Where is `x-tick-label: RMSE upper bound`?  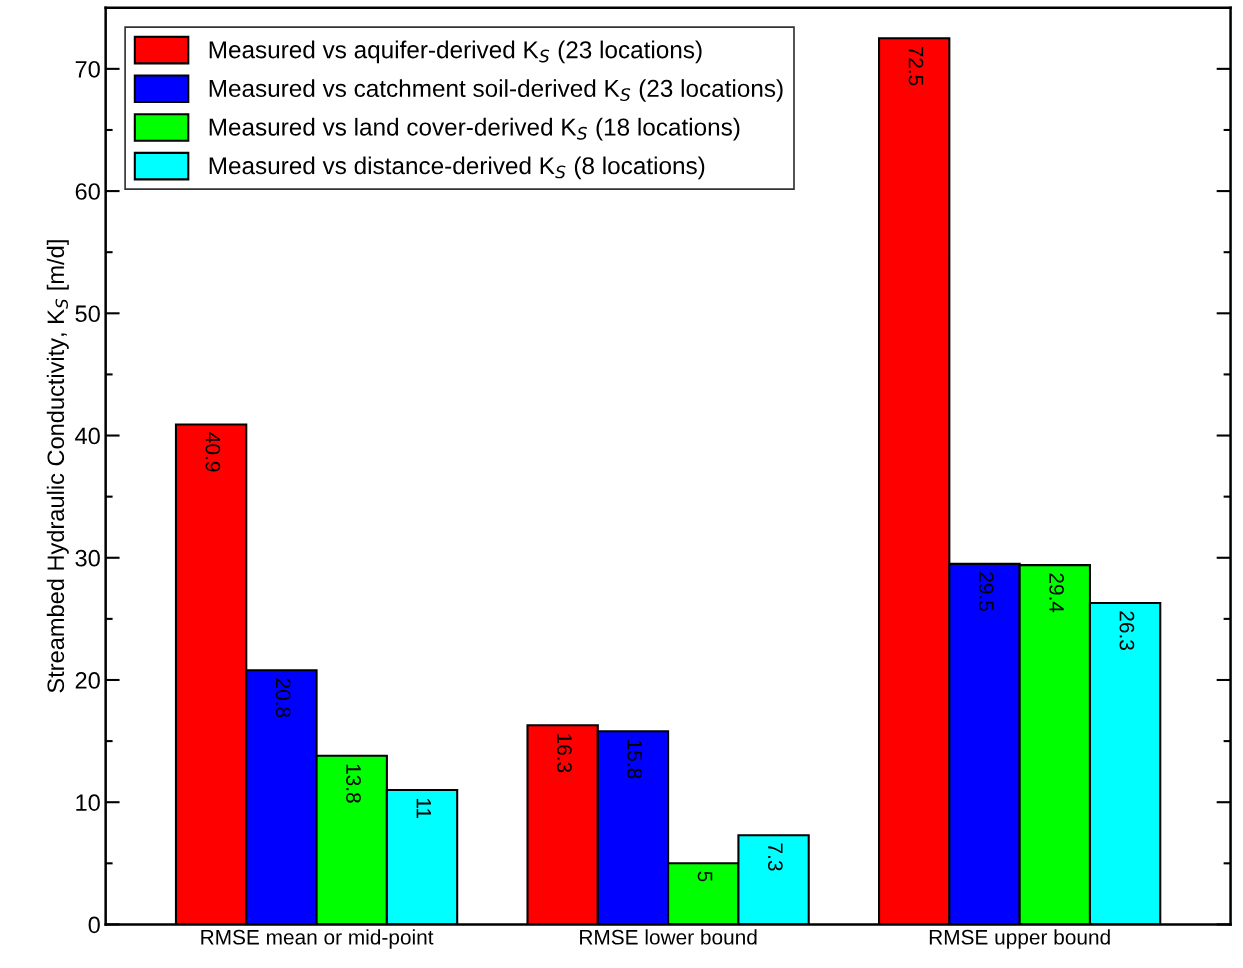 x-tick-label: RMSE upper bound is located at coordinates (1019, 939).